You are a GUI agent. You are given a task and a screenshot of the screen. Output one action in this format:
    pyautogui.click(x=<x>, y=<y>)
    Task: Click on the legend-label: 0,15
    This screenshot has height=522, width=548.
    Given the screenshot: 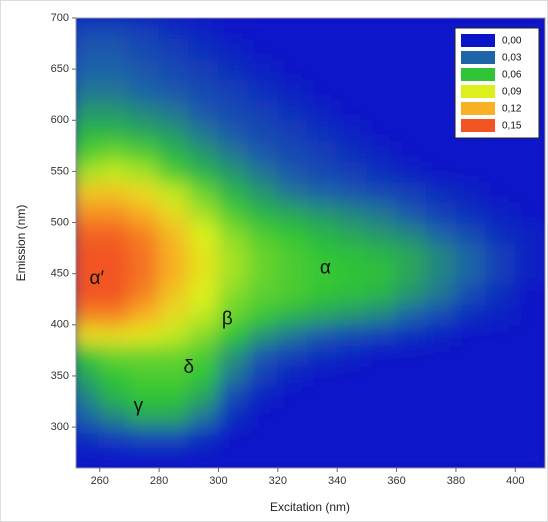 What is the action you would take?
    pyautogui.click(x=512, y=126)
    